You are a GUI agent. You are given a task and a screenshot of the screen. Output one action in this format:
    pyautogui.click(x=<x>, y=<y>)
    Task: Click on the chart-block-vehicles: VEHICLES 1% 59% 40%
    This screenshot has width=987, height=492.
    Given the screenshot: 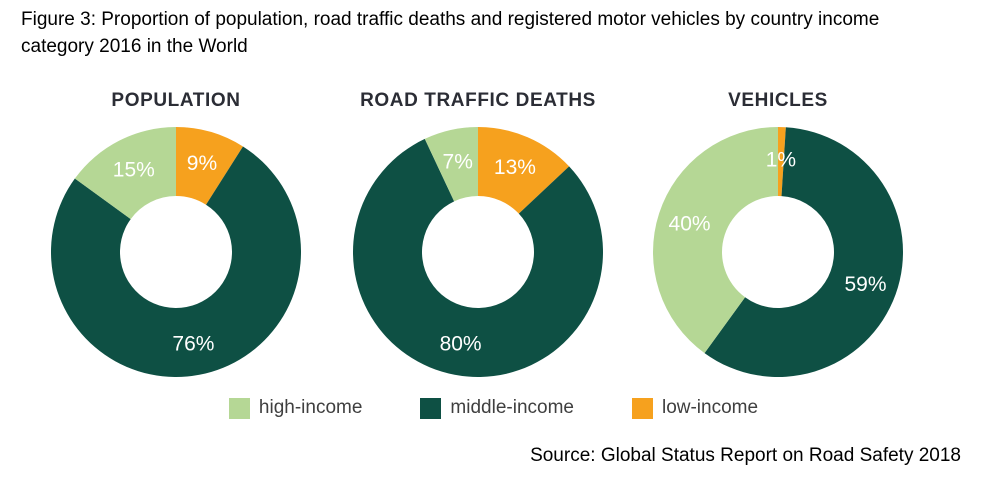 What is the action you would take?
    pyautogui.click(x=778, y=232)
    